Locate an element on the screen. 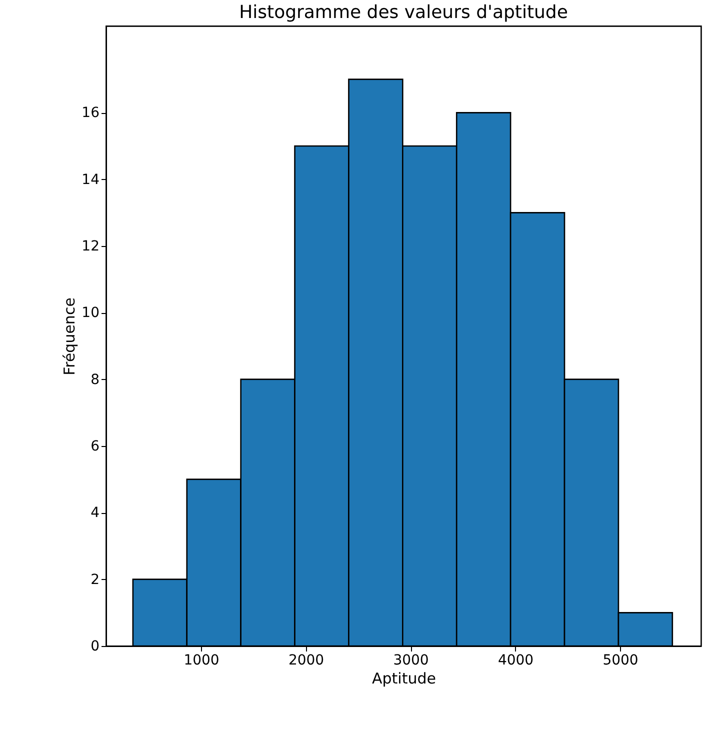  y-tick-label: 4 is located at coordinates (95, 513).